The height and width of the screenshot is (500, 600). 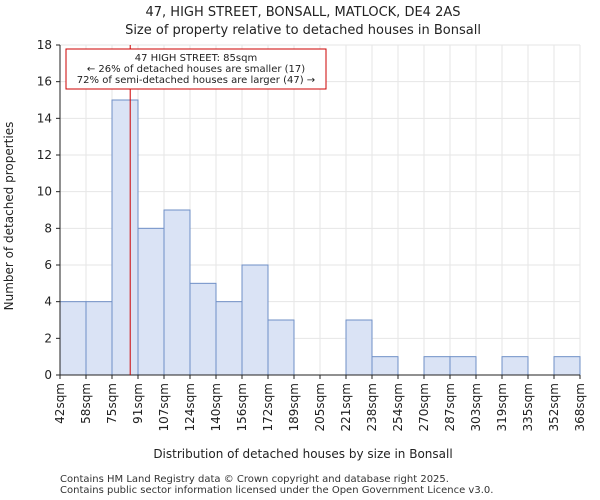 What do you see at coordinates (190, 407) in the screenshot?
I see `x-tick-label: 124sqm` at bounding box center [190, 407].